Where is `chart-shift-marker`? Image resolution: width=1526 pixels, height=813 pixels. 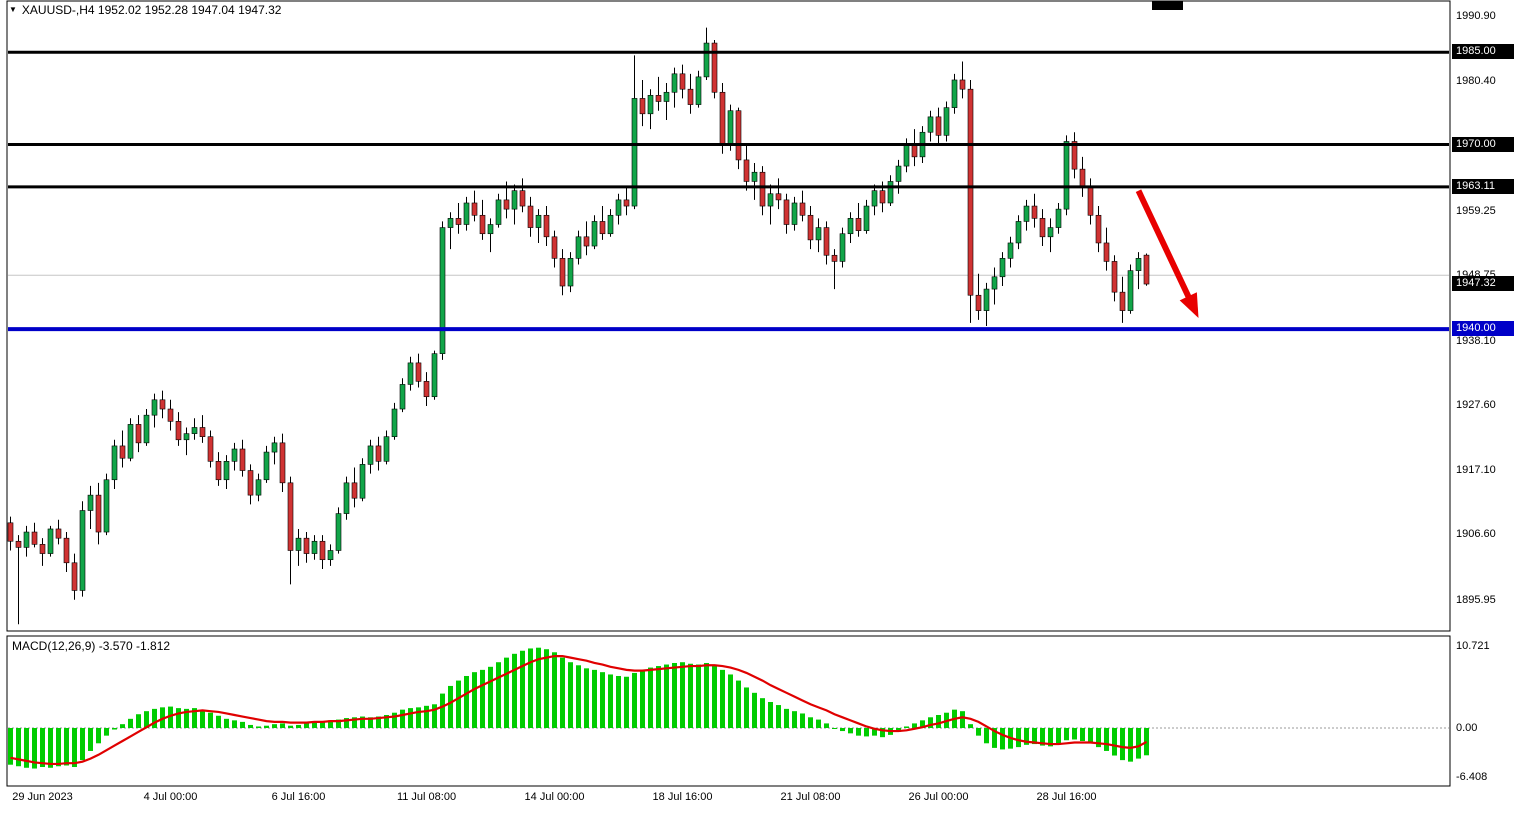
chart-shift-marker is located at coordinates (1167, 5).